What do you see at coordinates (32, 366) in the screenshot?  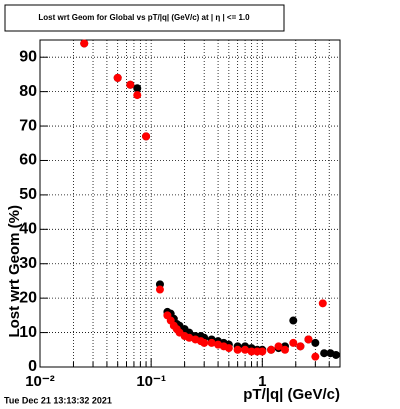 I see `y-tick-label: 0` at bounding box center [32, 366].